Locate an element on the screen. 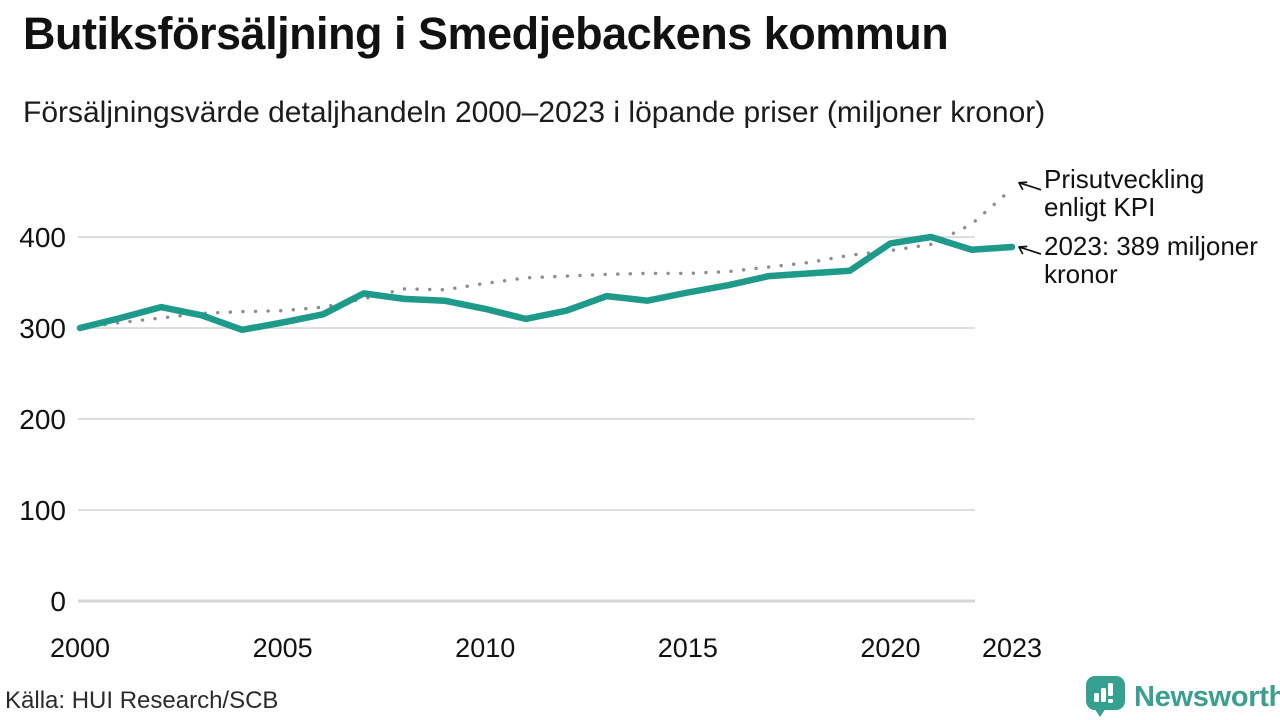  kpi-dotted-line is located at coordinates (546, 258).